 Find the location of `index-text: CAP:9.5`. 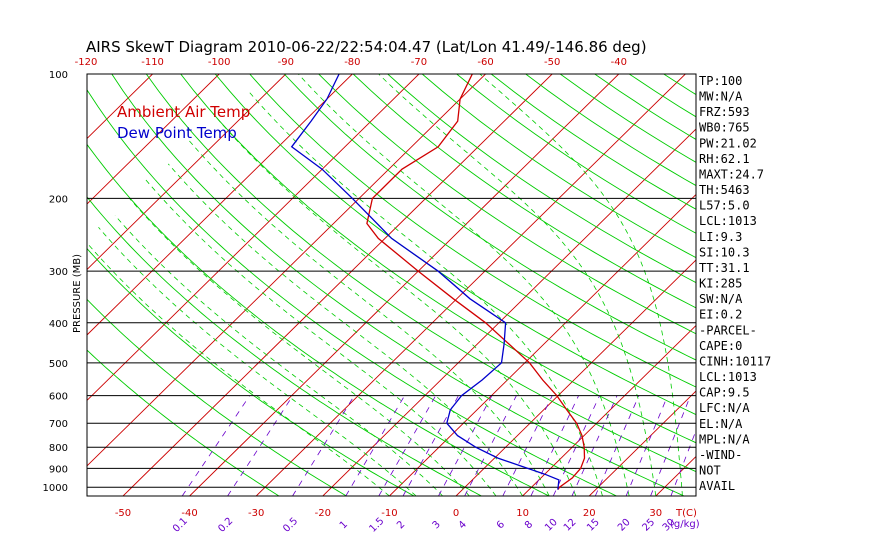

index-text: CAP:9.5 is located at coordinates (724, 393).